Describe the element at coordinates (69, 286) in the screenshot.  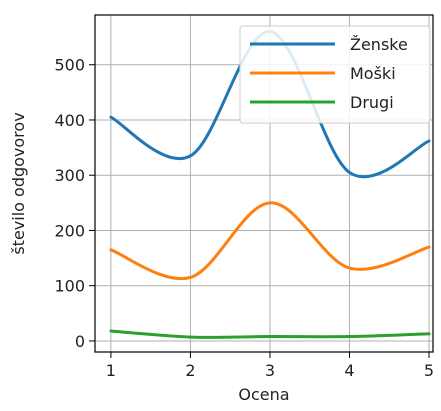
I see `y-tick-label: 100` at that location.